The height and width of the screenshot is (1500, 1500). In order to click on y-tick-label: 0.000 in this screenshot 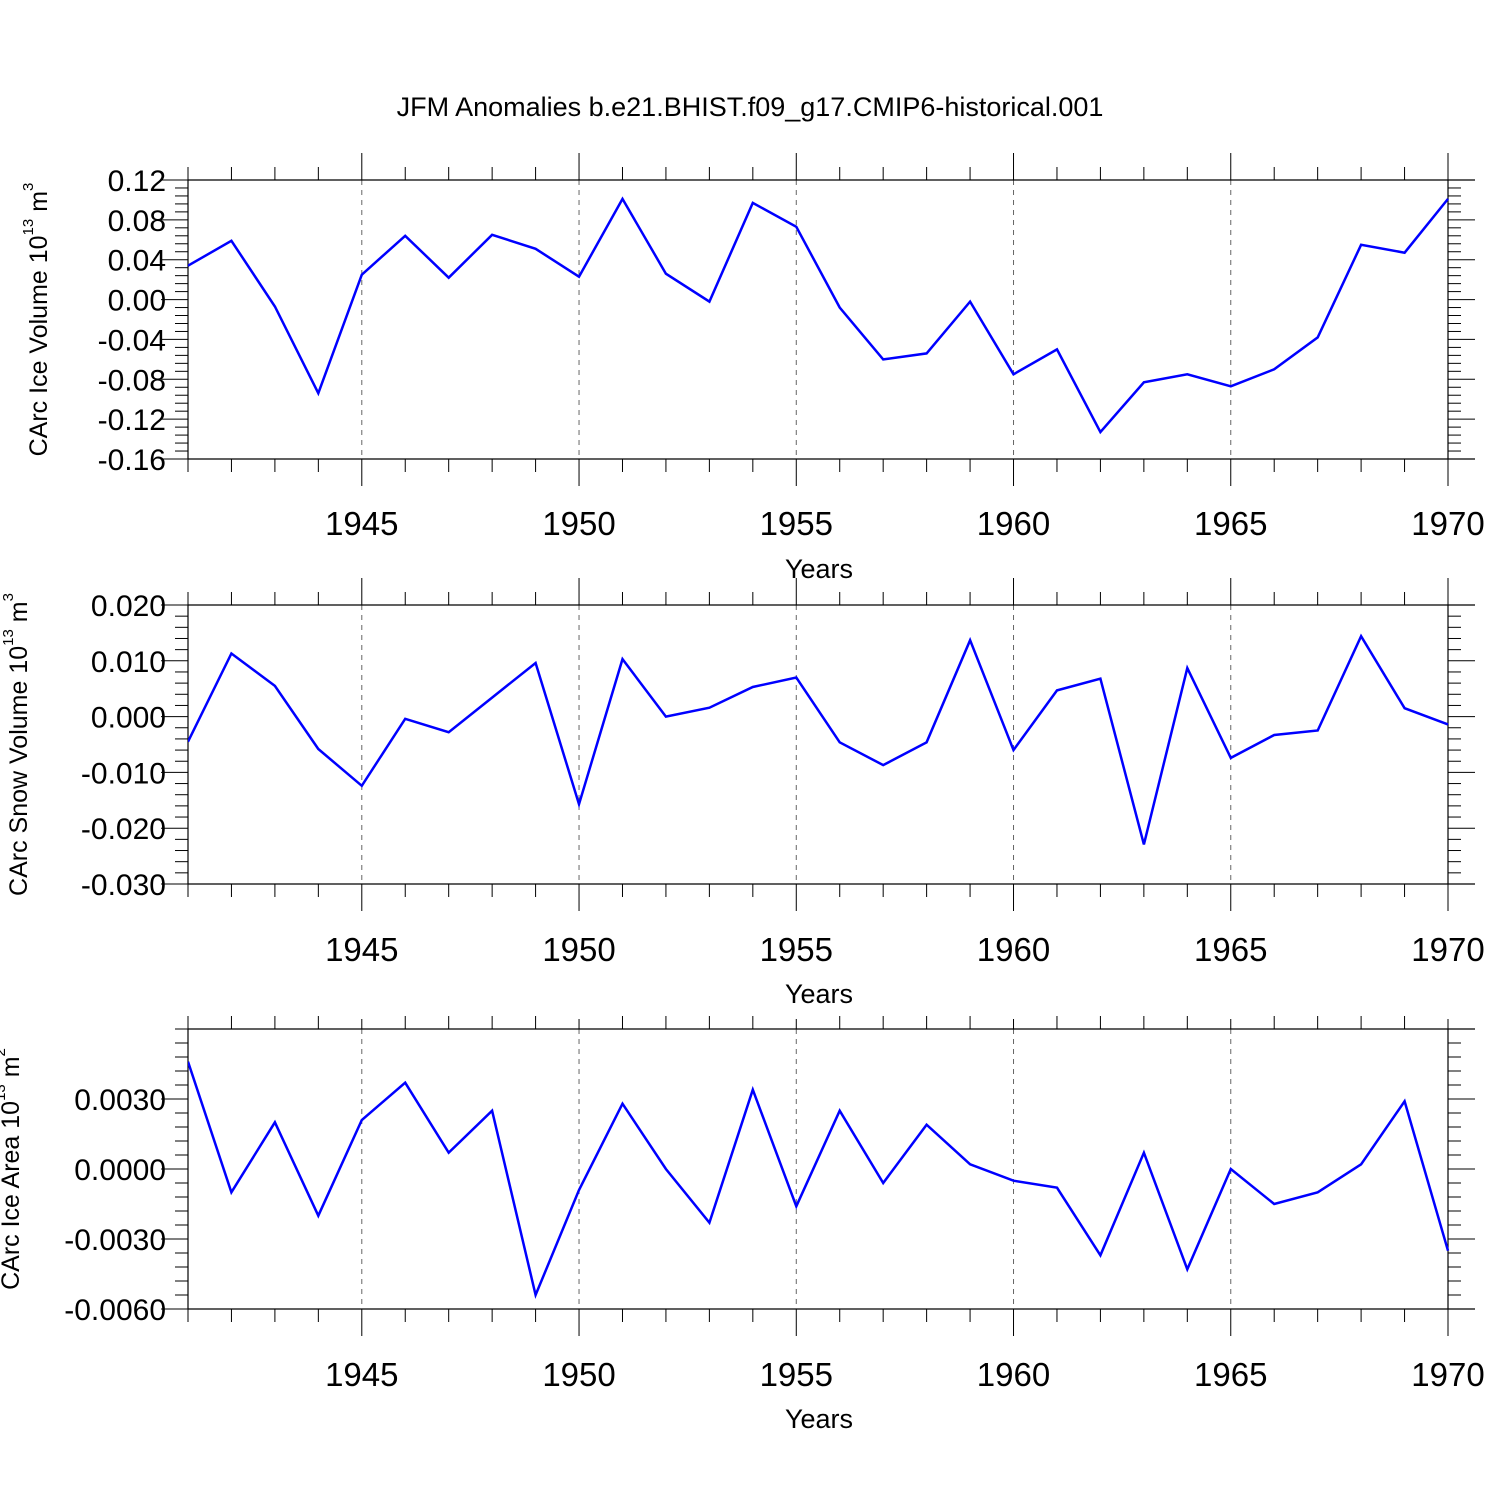, I will do `click(128, 718)`.